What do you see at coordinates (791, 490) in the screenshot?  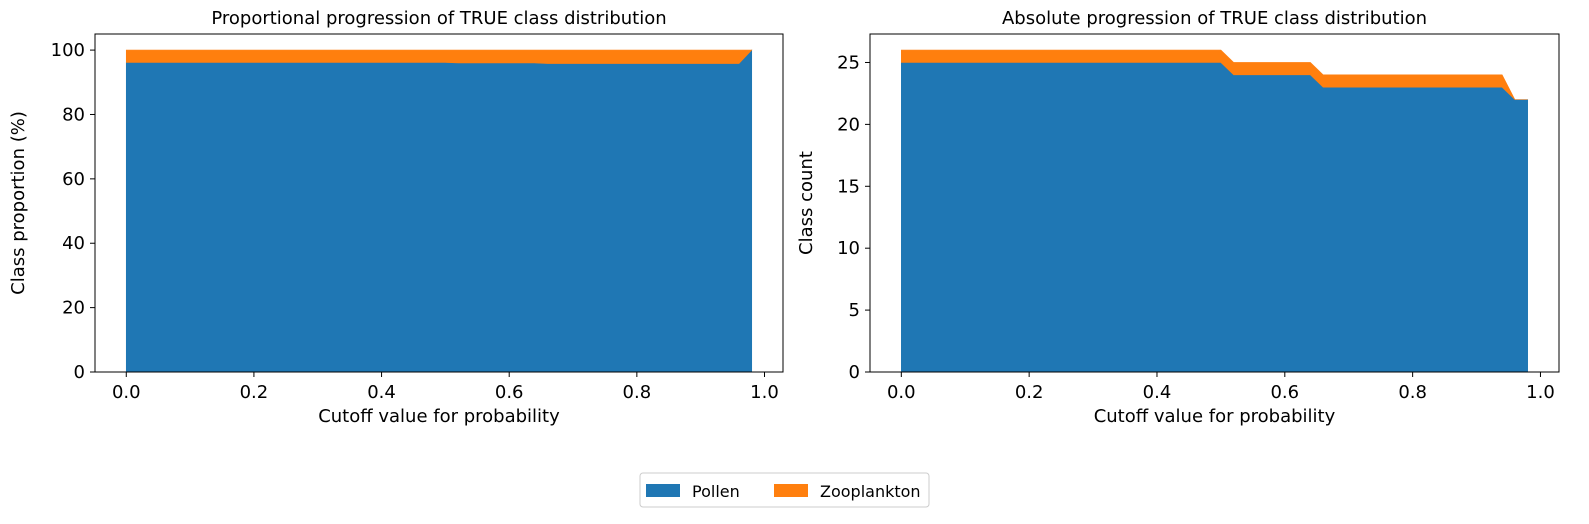 I see `legend-swatch-zooplankton` at bounding box center [791, 490].